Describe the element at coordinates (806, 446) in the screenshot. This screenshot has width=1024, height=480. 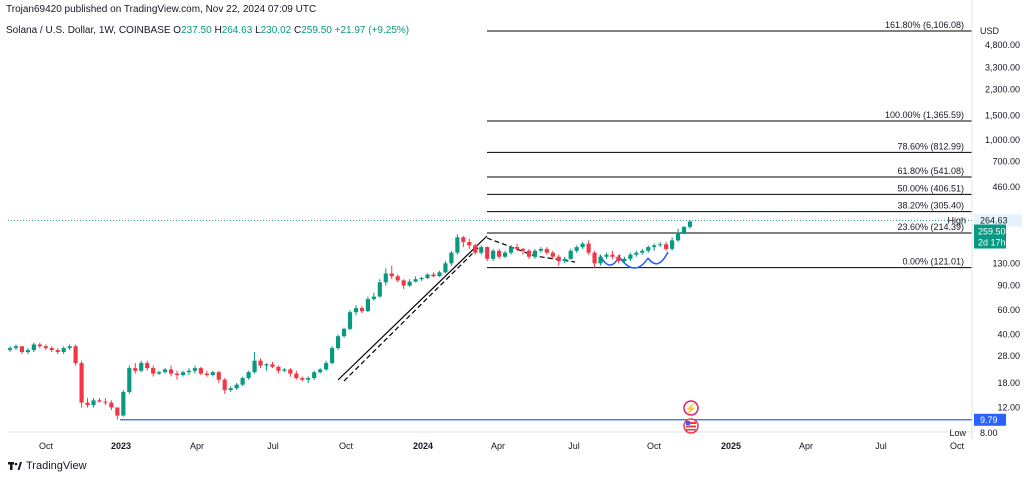
I see `x-tick-label: Apr` at that location.